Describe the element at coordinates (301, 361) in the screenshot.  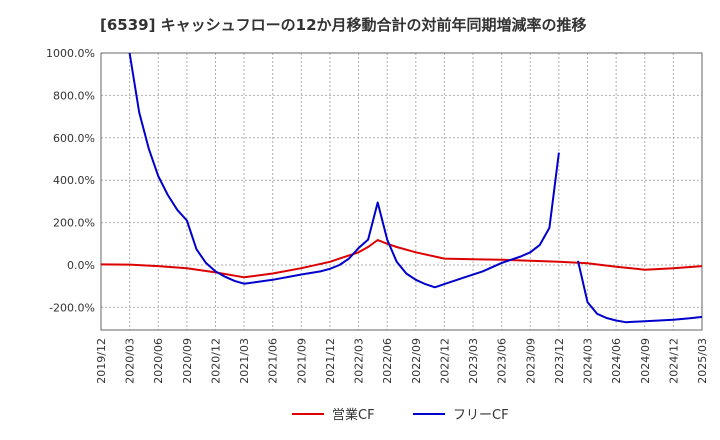
I see `x-tick-label: 2021/09` at that location.